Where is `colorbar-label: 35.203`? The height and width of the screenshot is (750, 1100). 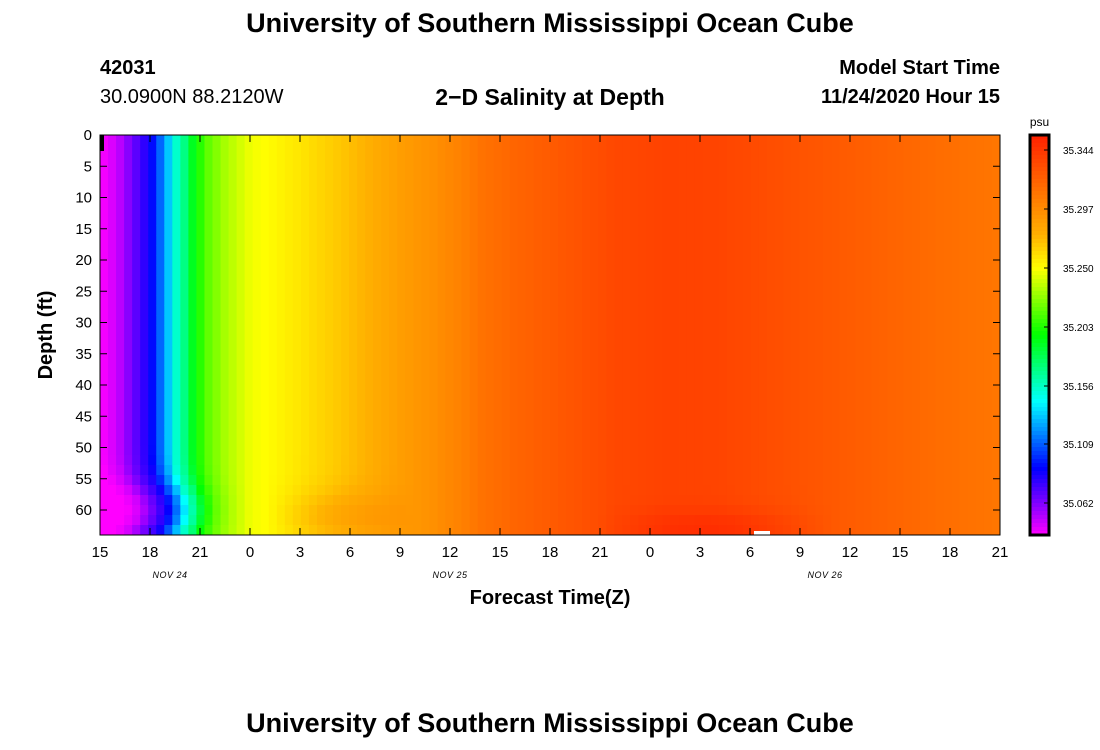
colorbar-label: 35.203 is located at coordinates (1078, 328).